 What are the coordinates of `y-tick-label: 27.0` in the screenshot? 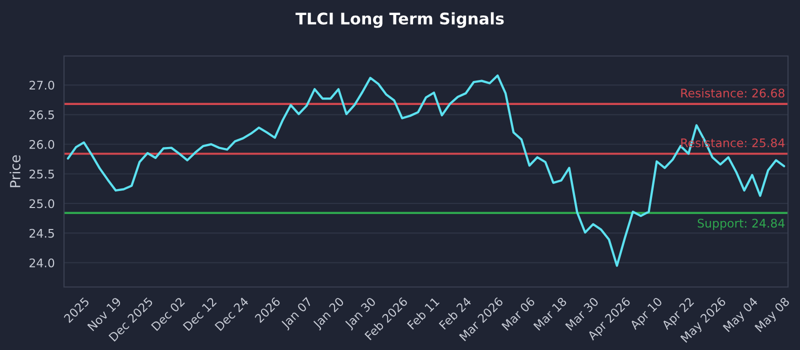 It's located at (42, 85).